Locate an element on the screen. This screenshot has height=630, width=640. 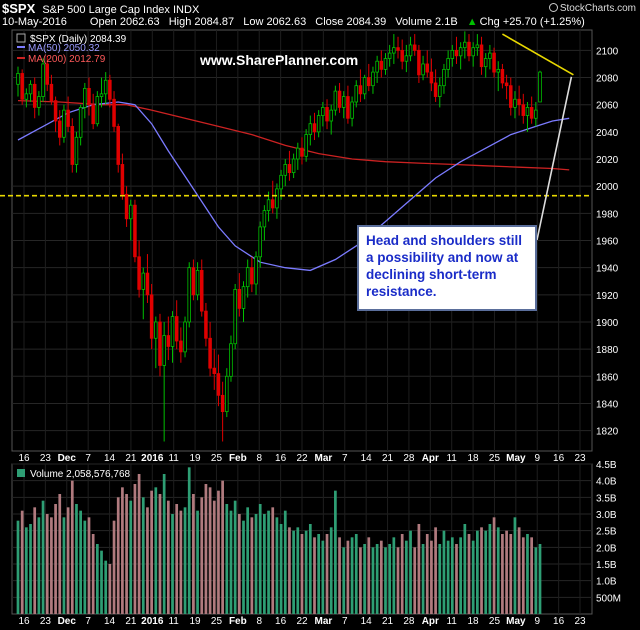
time-tick-label: Feb is located at coordinates (238, 458).